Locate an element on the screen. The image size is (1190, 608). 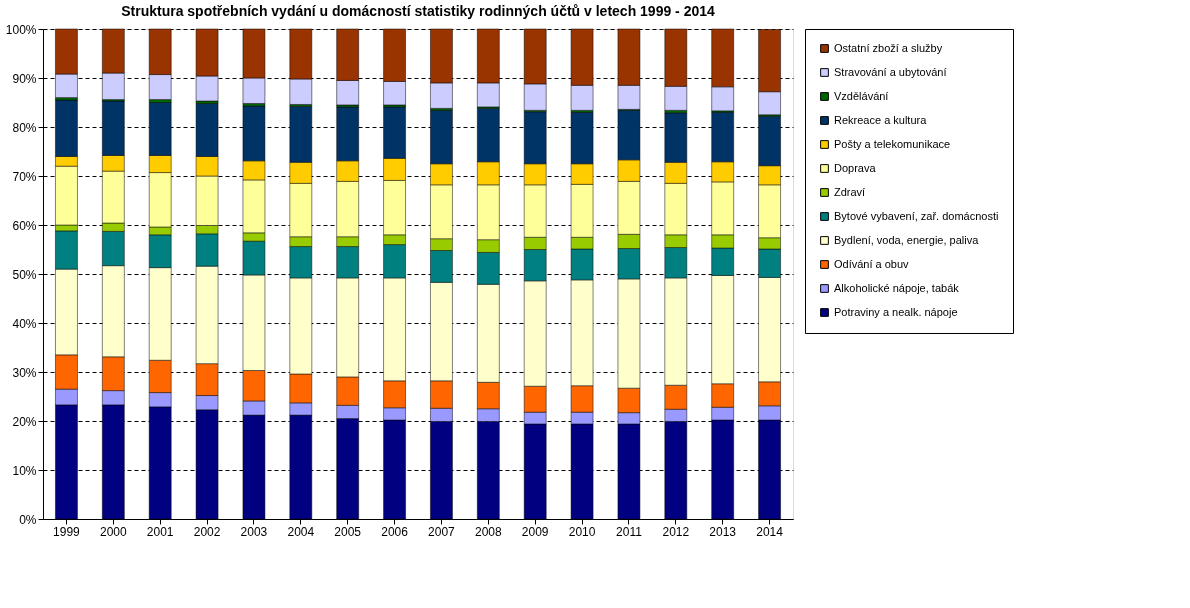
x-tick-label: 2009 is located at coordinates (535, 531).